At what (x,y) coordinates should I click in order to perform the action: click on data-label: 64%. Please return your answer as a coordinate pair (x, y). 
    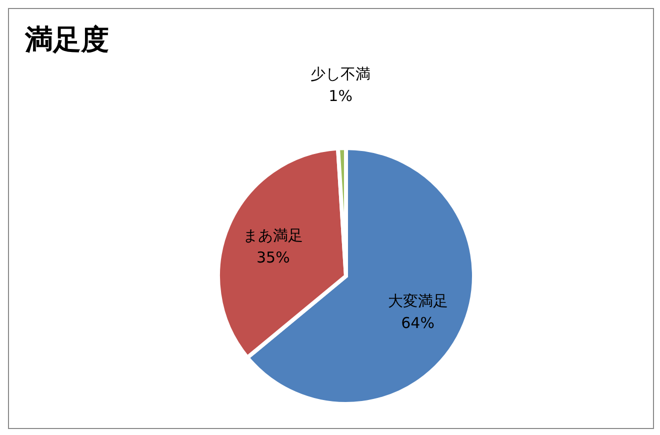
    Looking at the image, I should click on (417, 323).